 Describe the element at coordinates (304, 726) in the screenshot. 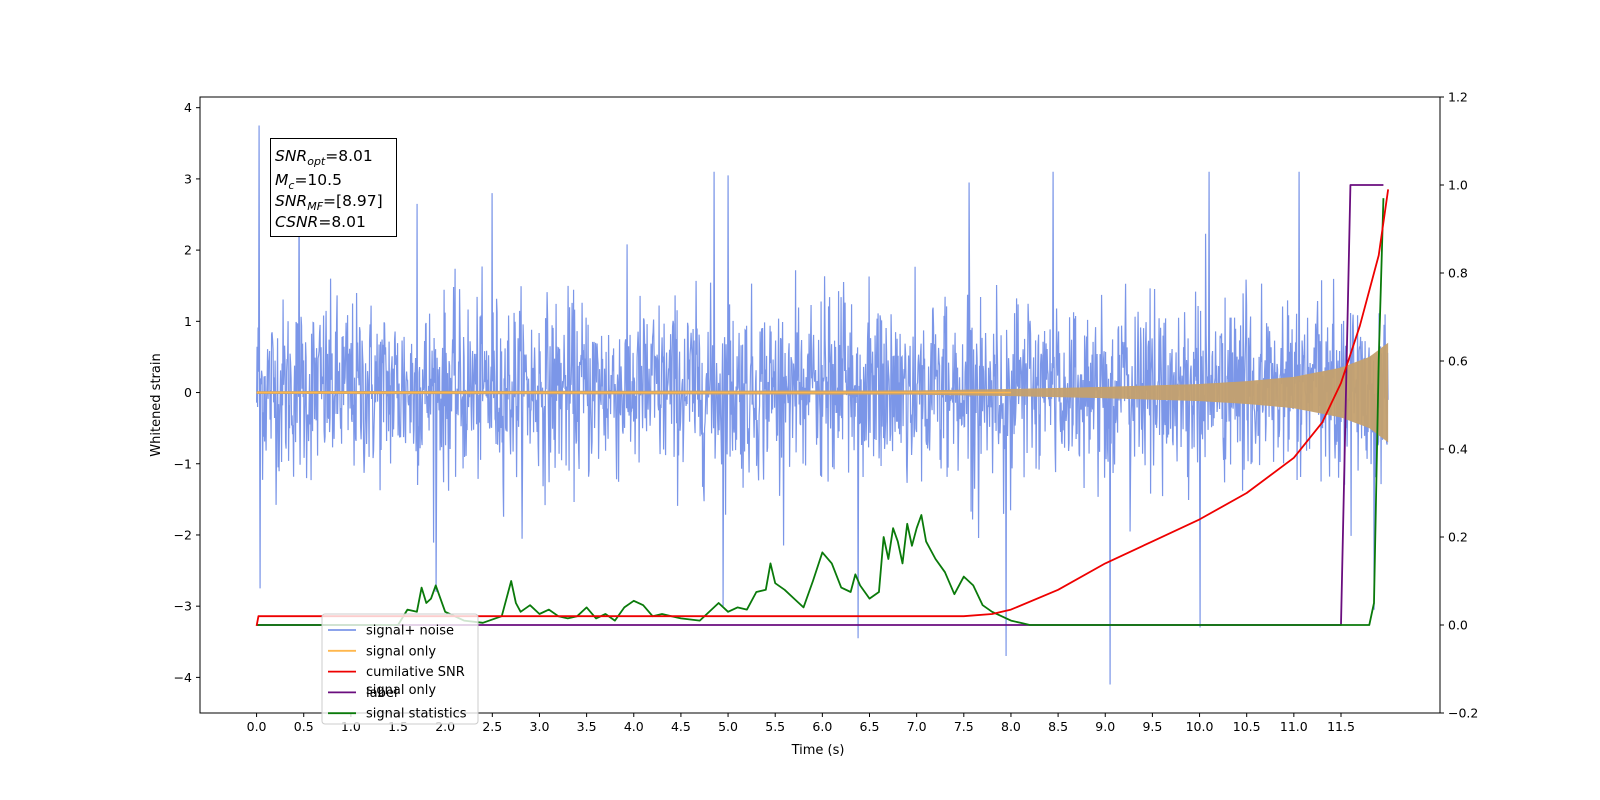

I see `x-tick-label: 0.5` at that location.